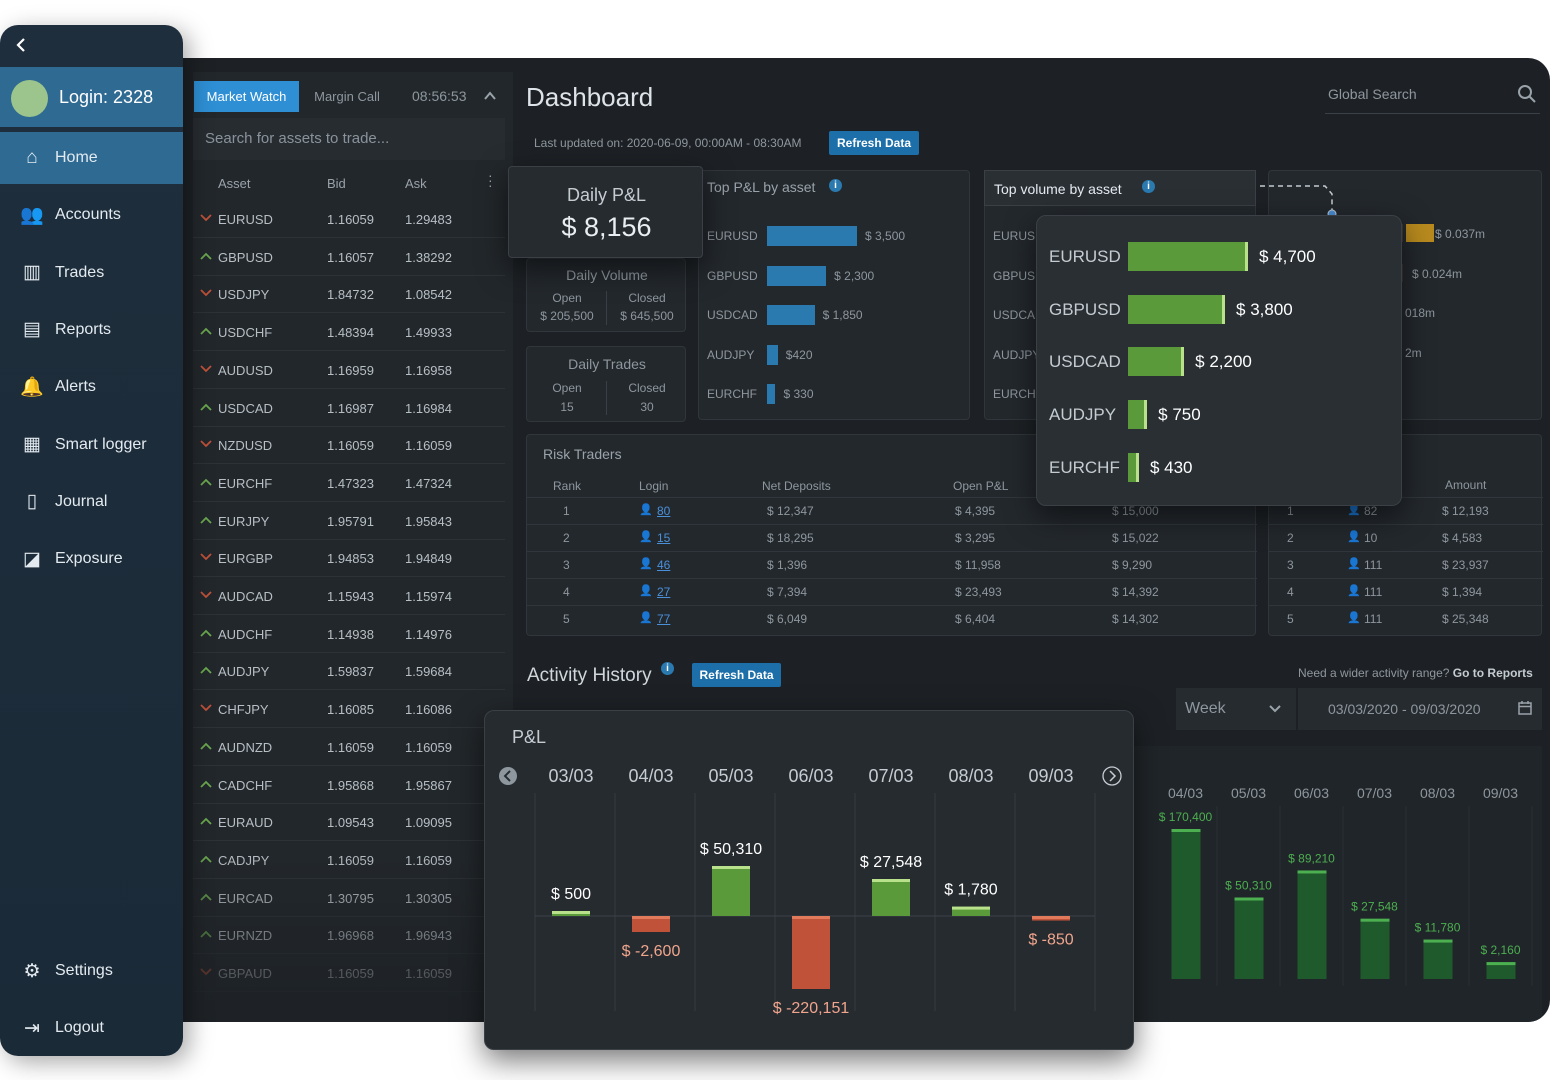 The height and width of the screenshot is (1080, 1554). I want to click on login-link: 27, so click(664, 592).